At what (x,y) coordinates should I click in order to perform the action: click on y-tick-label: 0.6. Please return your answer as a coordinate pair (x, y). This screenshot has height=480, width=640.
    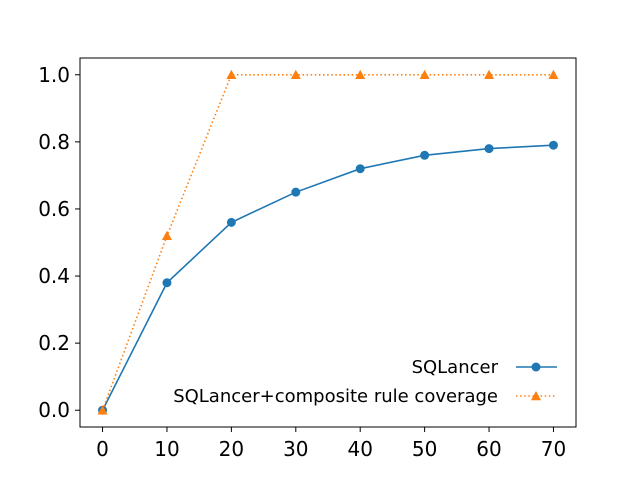
    Looking at the image, I should click on (54, 209).